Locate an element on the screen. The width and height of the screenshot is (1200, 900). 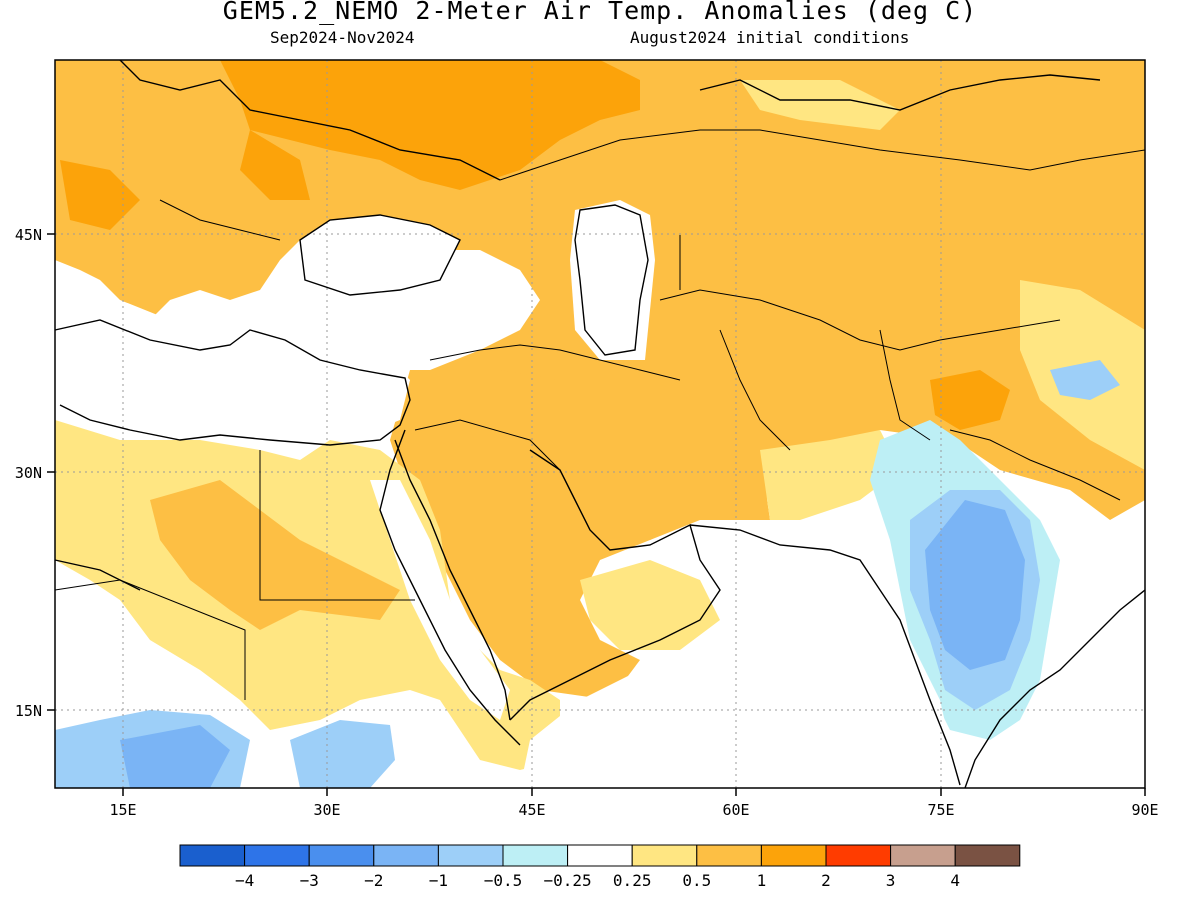
colorbar-label-3: −1 is located at coordinates (438, 880).